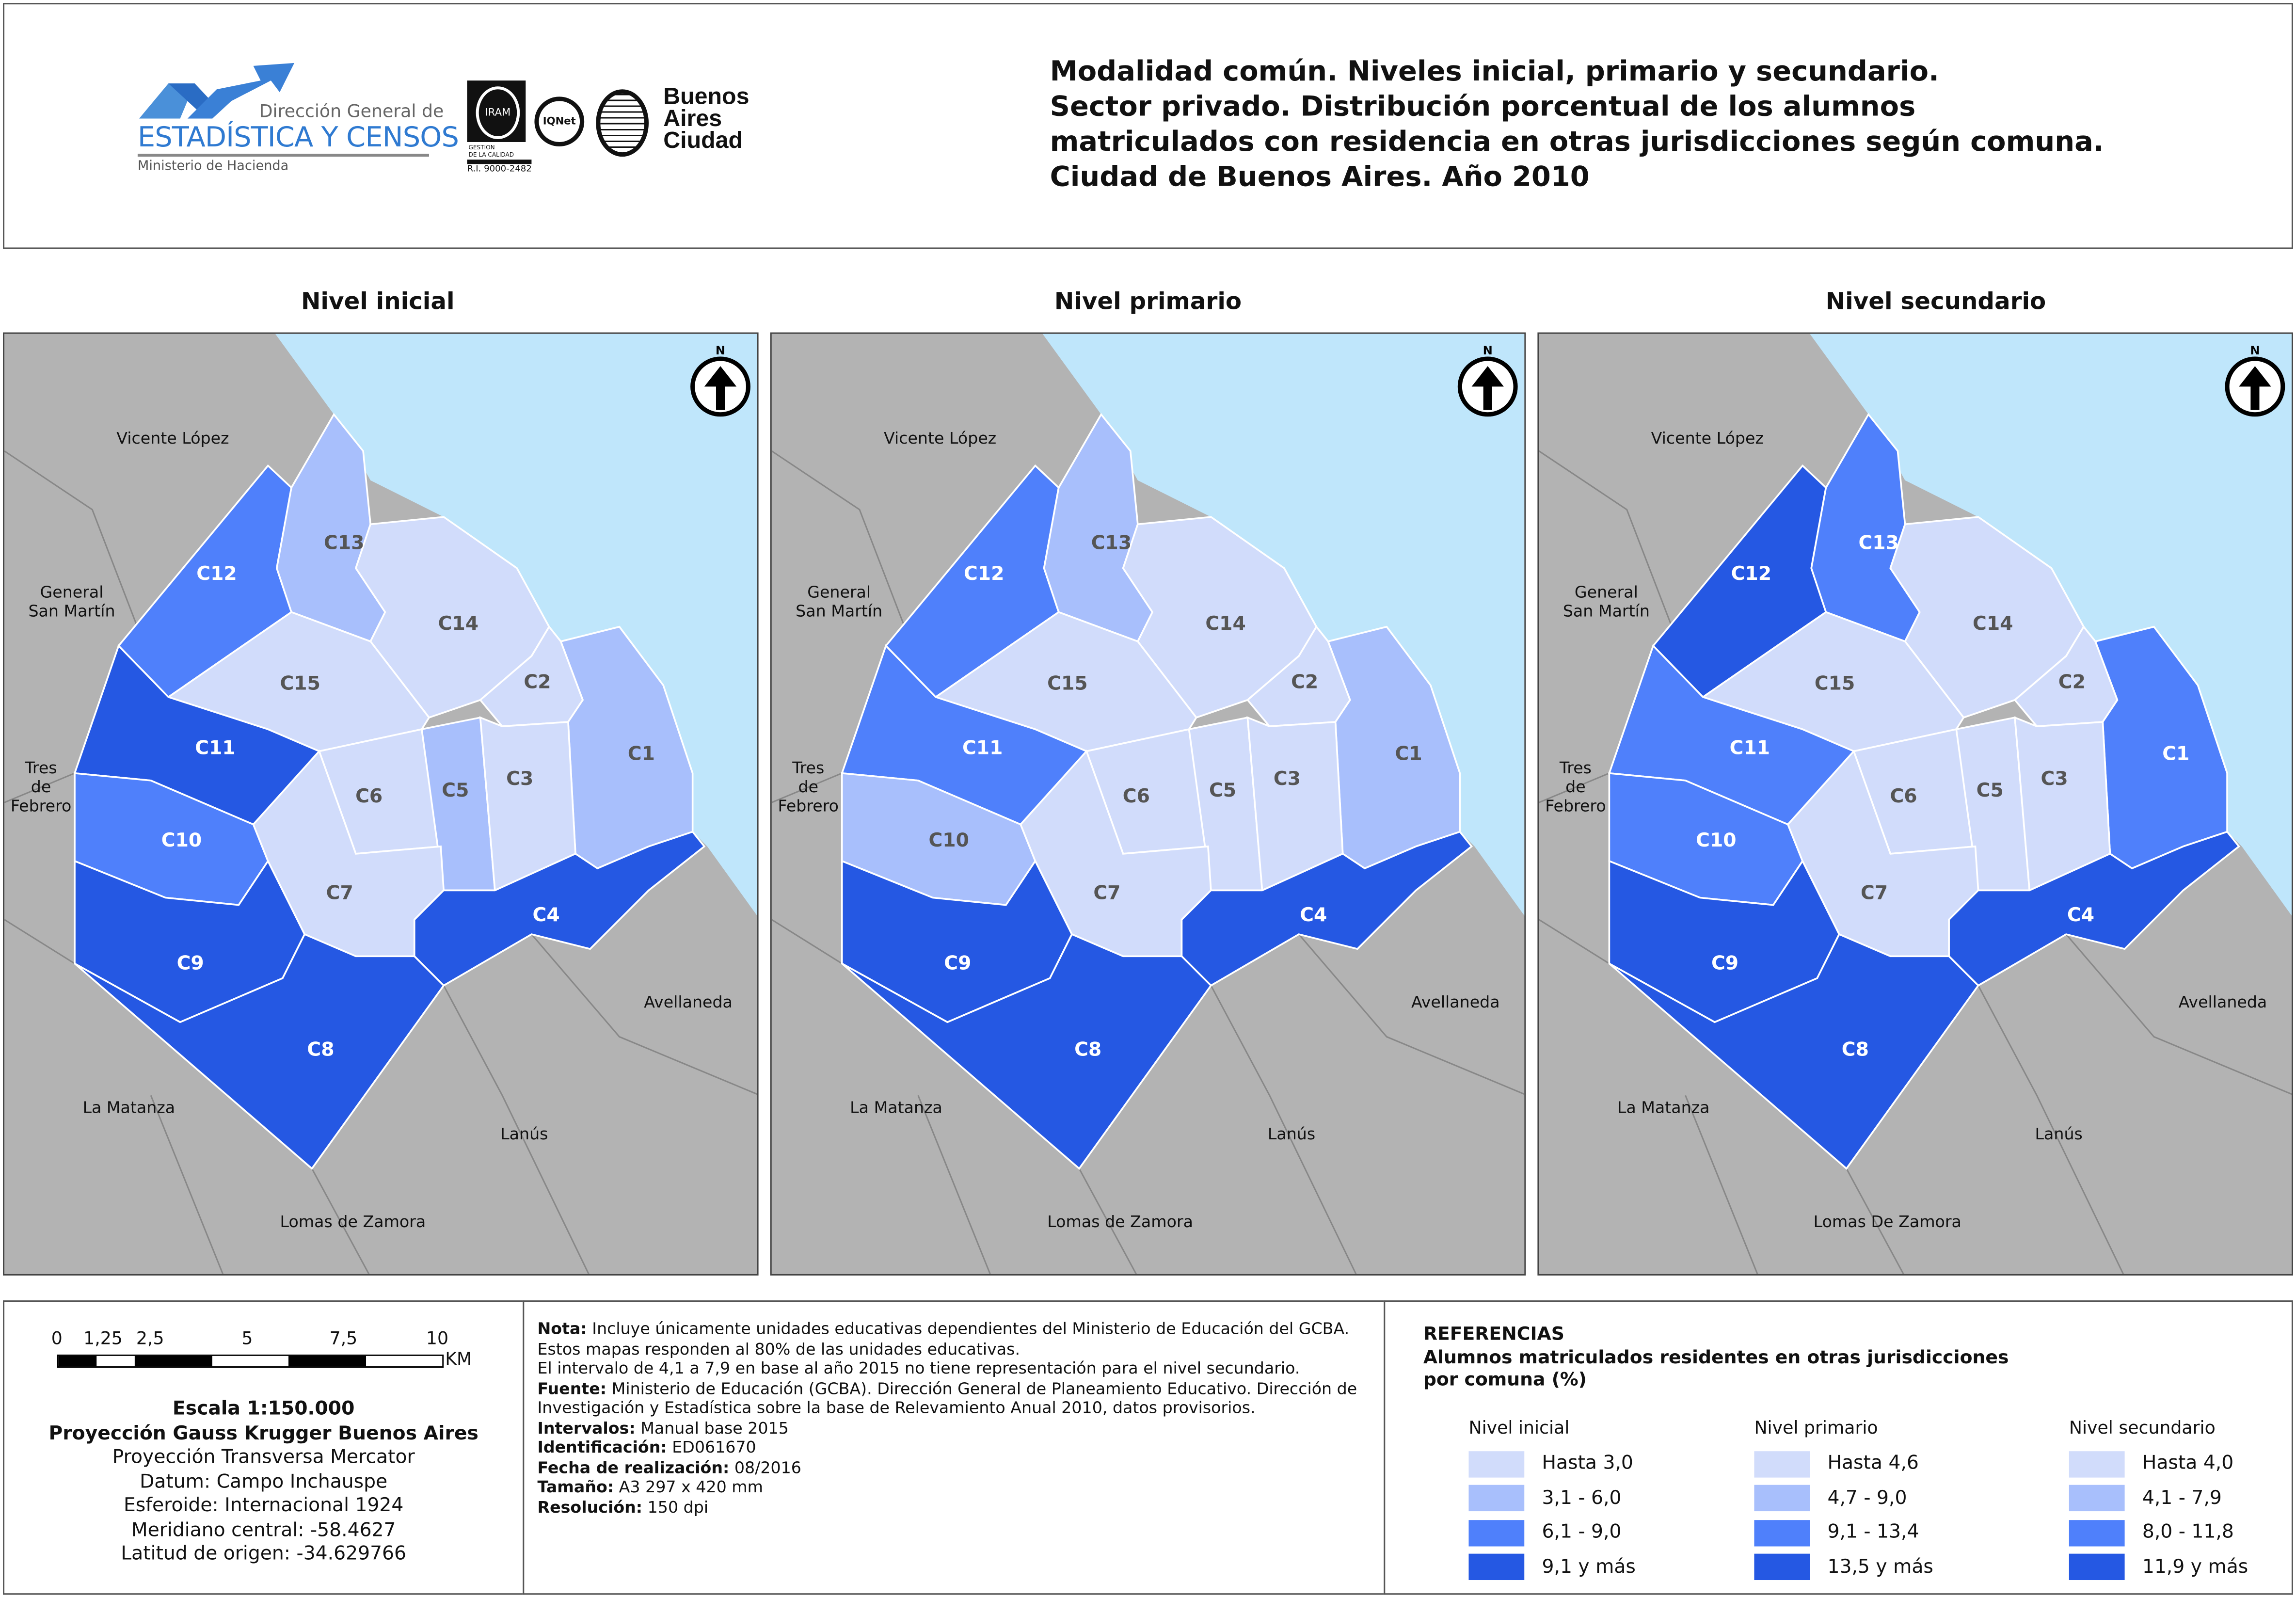 This screenshot has height=1598, width=2296. What do you see at coordinates (1287, 779) in the screenshot?
I see `comuna-label: C3` at bounding box center [1287, 779].